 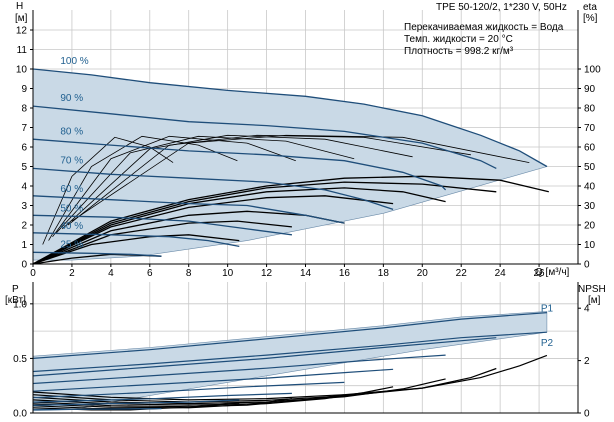 What do you see at coordinates (552, 272) in the screenshot?
I see `q-axis-label: Q [м³/ч]` at bounding box center [552, 272].